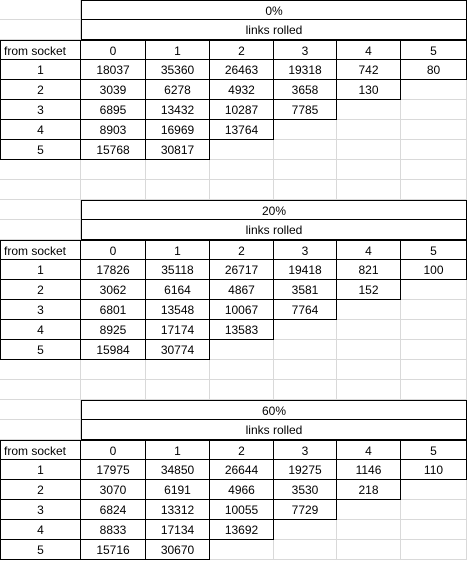 The width and height of the screenshot is (467, 563). I want to click on data-cell: 30670, so click(178, 550).